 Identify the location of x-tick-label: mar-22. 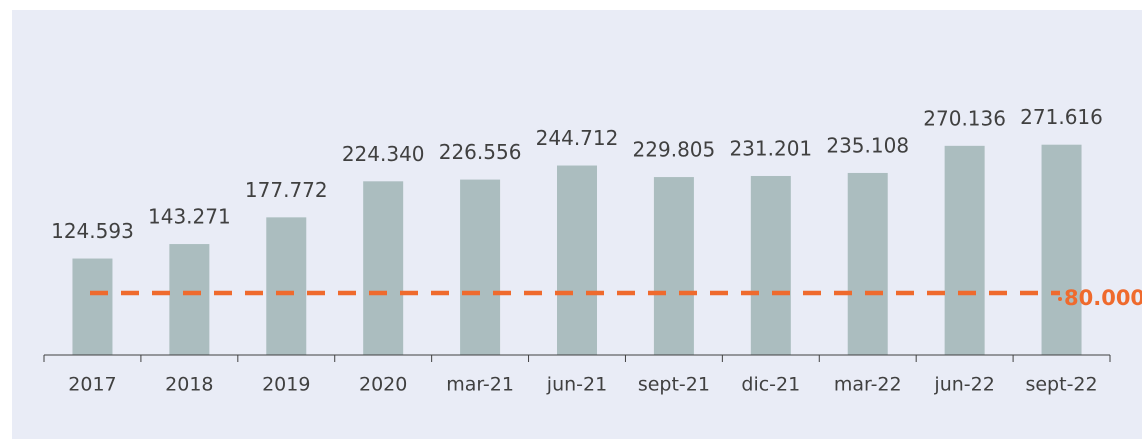
(868, 385).